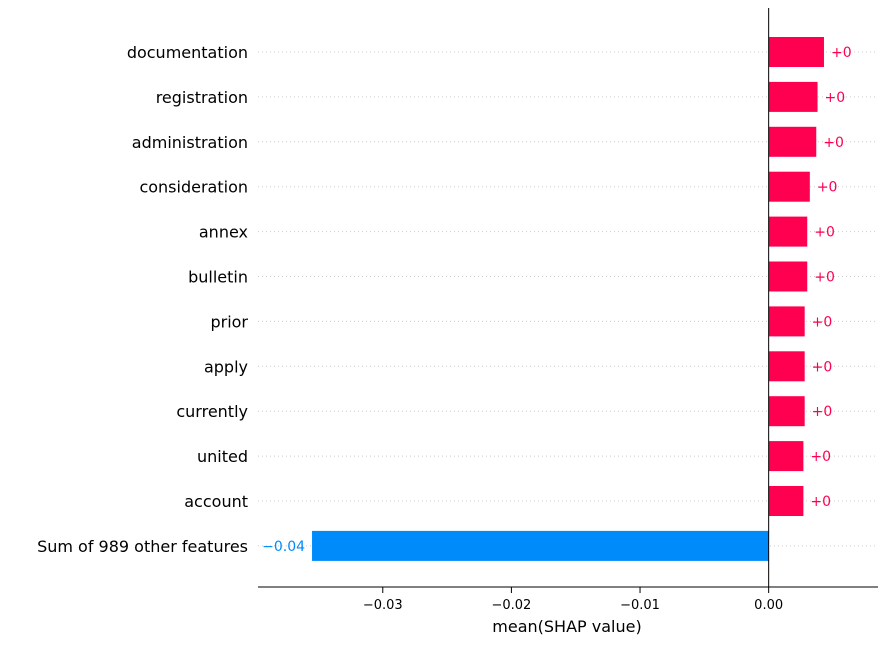  What do you see at coordinates (222, 456) in the screenshot?
I see `category-label: united` at bounding box center [222, 456].